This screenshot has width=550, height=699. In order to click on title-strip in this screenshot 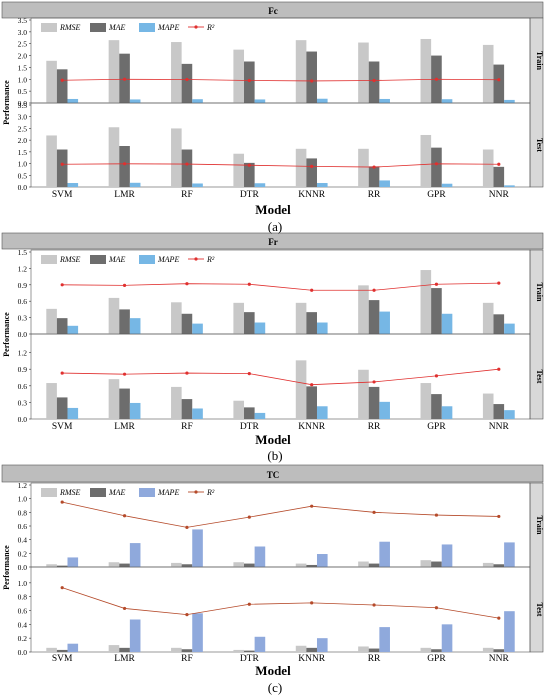, I will do `click(272, 473)`.